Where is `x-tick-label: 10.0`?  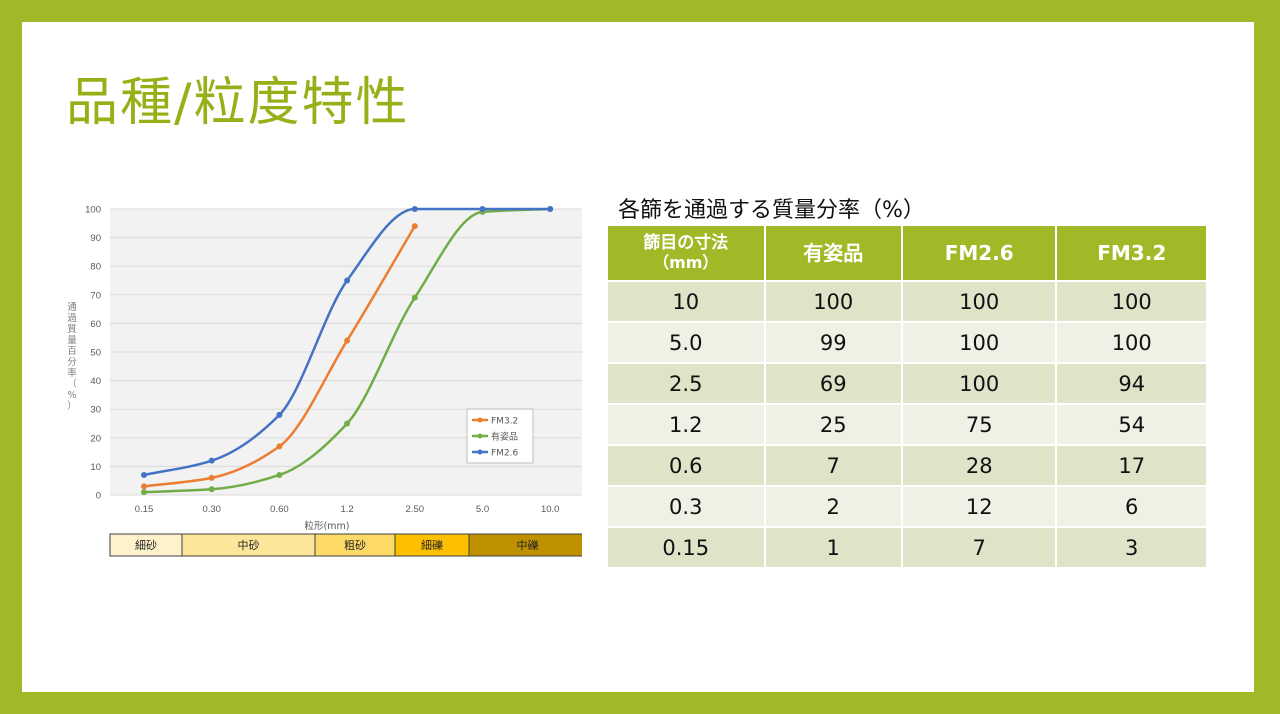
x-tick-label: 10.0 is located at coordinates (550, 509).